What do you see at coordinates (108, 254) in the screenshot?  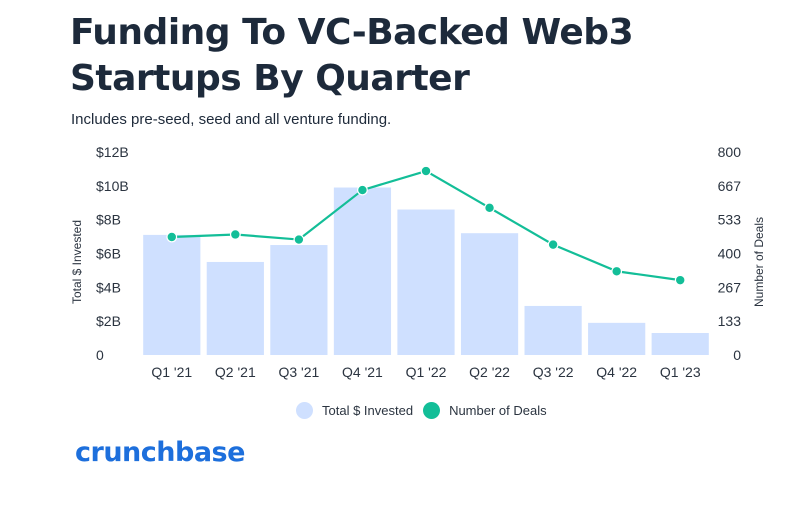 I see `left-tick-label: $6B` at bounding box center [108, 254].